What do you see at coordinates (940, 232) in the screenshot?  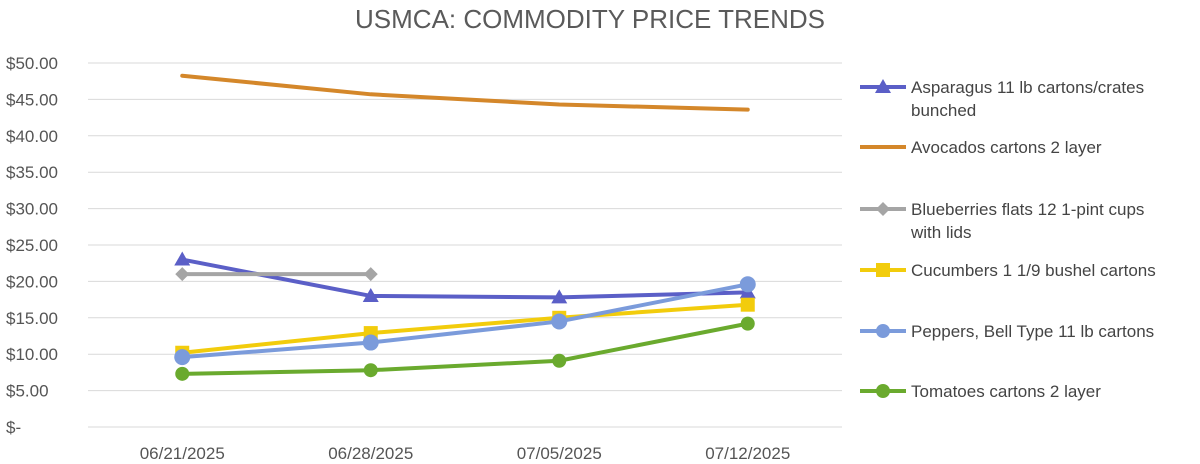 I see `legend-label: with lids` at bounding box center [940, 232].